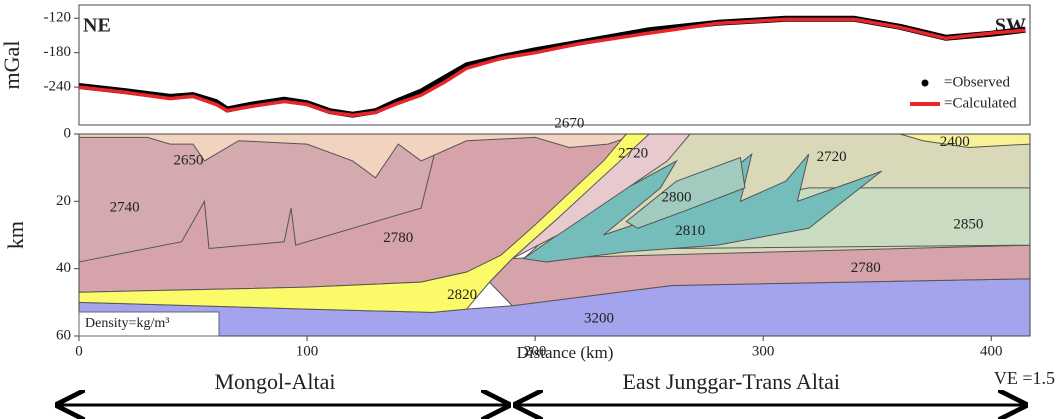  What do you see at coordinates (763, 351) in the screenshot?
I see `x-tick-label: 300` at bounding box center [763, 351].